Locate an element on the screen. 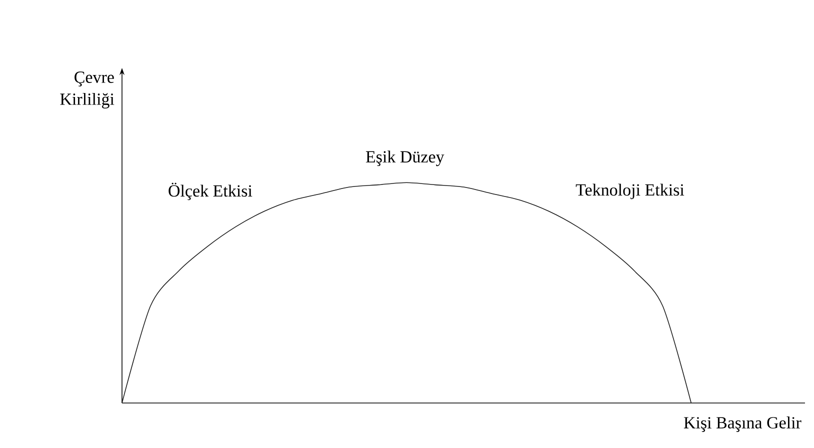 The image size is (814, 448). text: Eşik Düzey is located at coordinates (405, 158).